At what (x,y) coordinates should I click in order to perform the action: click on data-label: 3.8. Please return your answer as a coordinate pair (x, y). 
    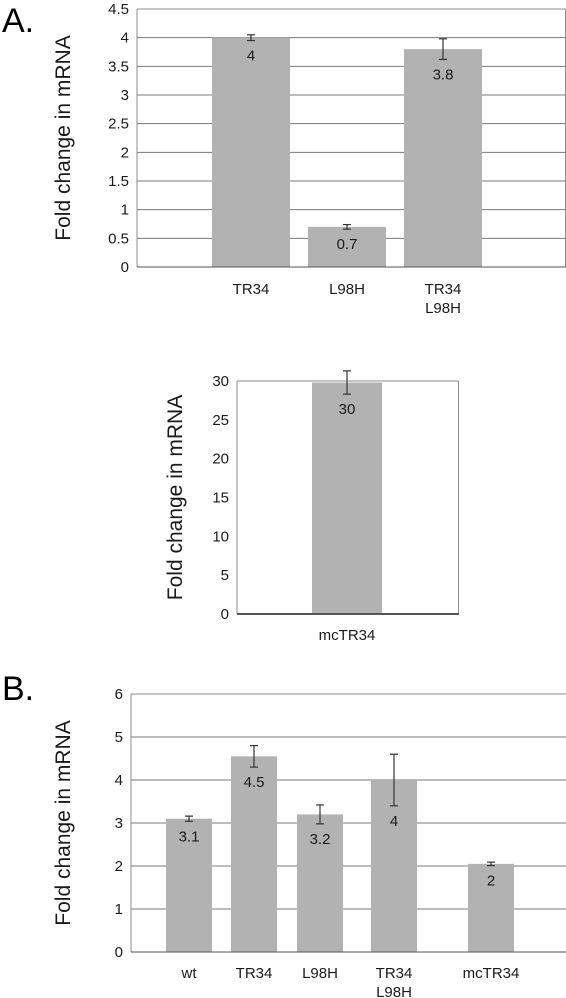
    Looking at the image, I should click on (443, 74).